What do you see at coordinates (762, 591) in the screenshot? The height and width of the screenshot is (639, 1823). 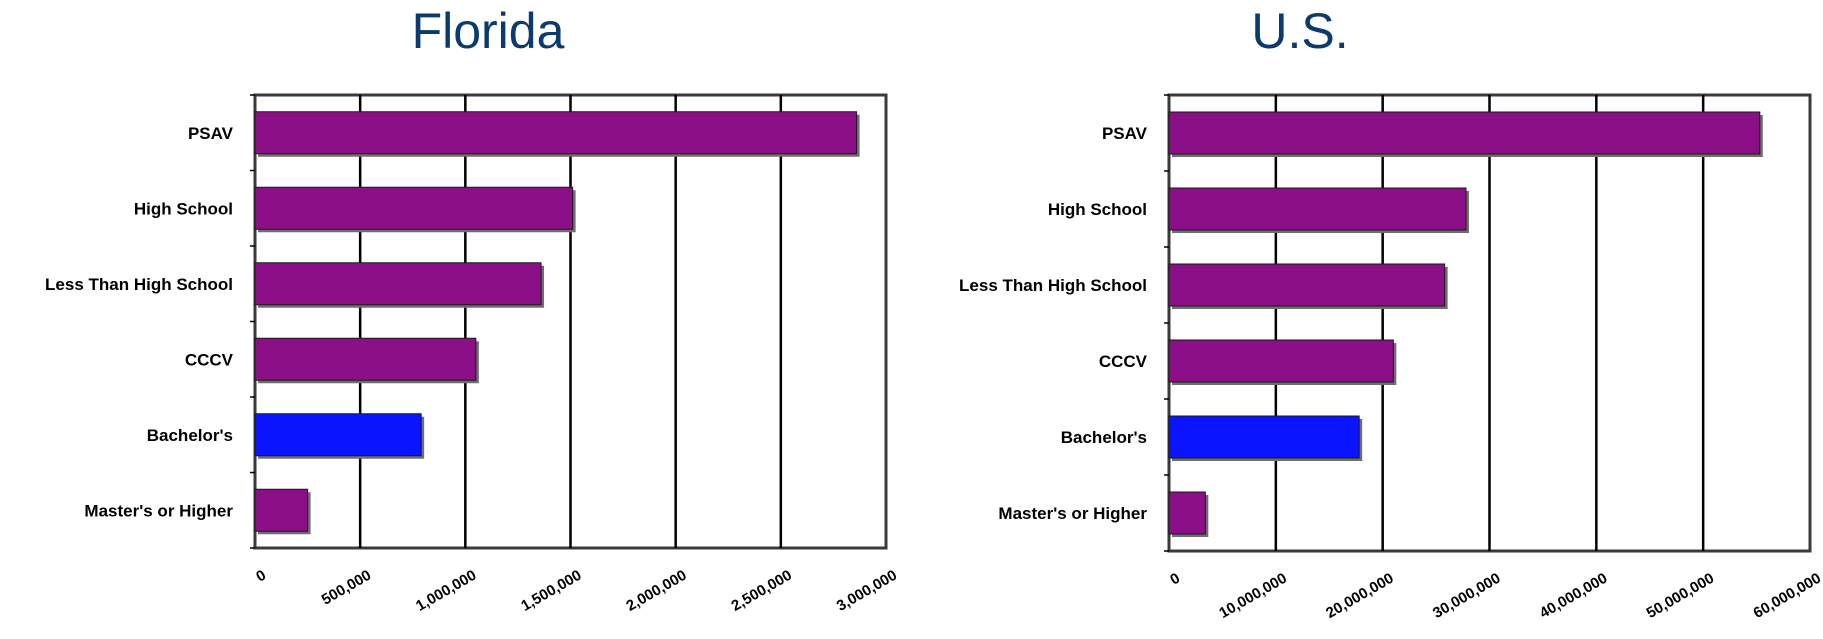 I see `x-tick-label: 2,500,000` at bounding box center [762, 591].